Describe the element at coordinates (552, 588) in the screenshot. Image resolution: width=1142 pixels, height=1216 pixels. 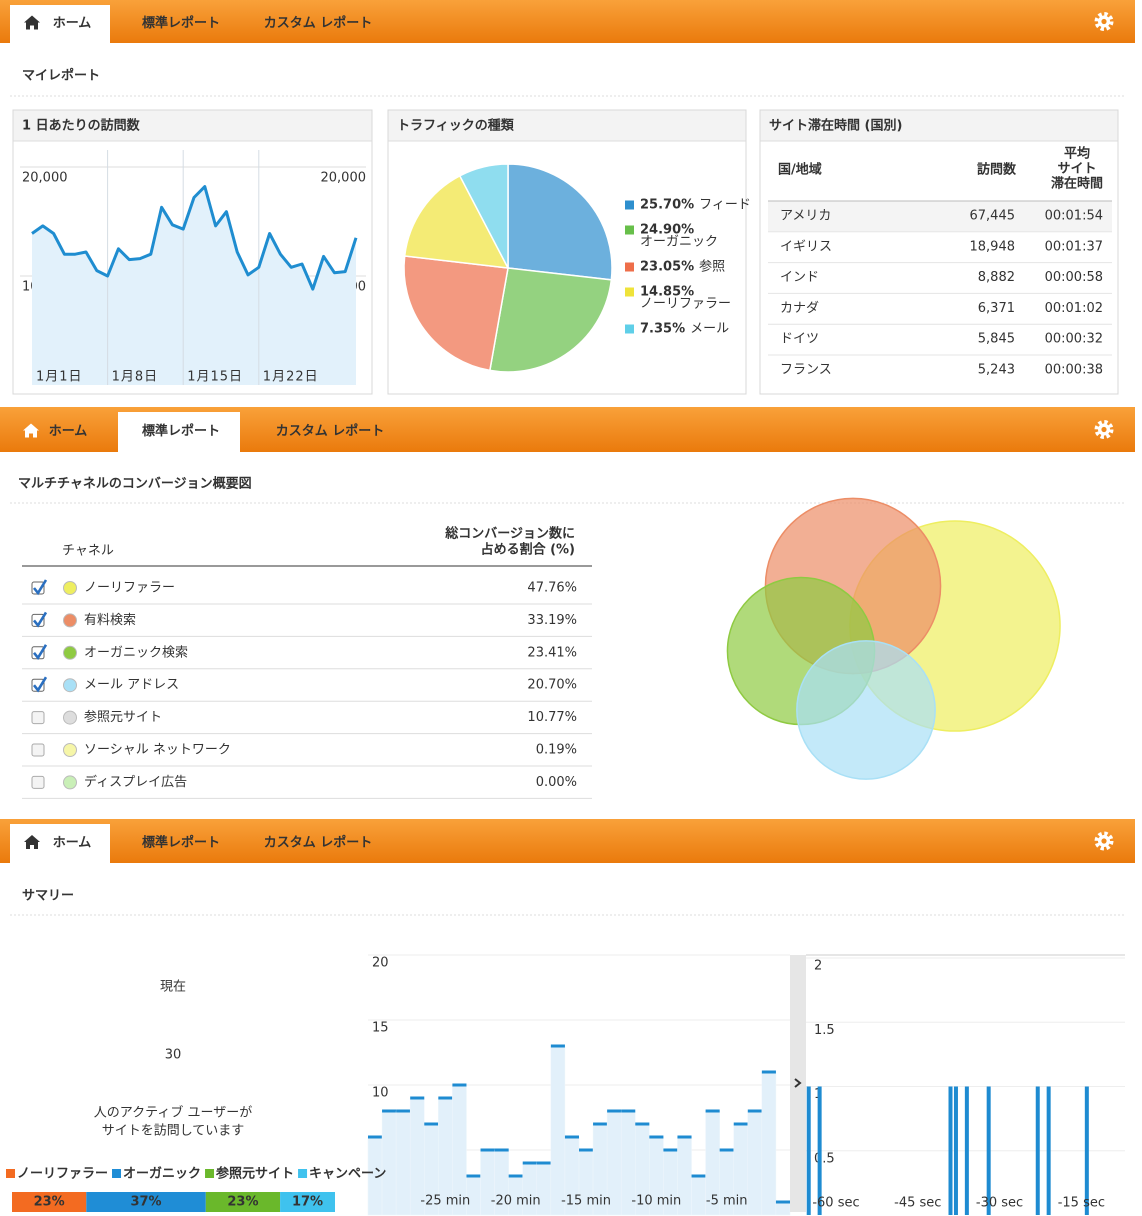
I see `channel-share: 47.76%` at that location.